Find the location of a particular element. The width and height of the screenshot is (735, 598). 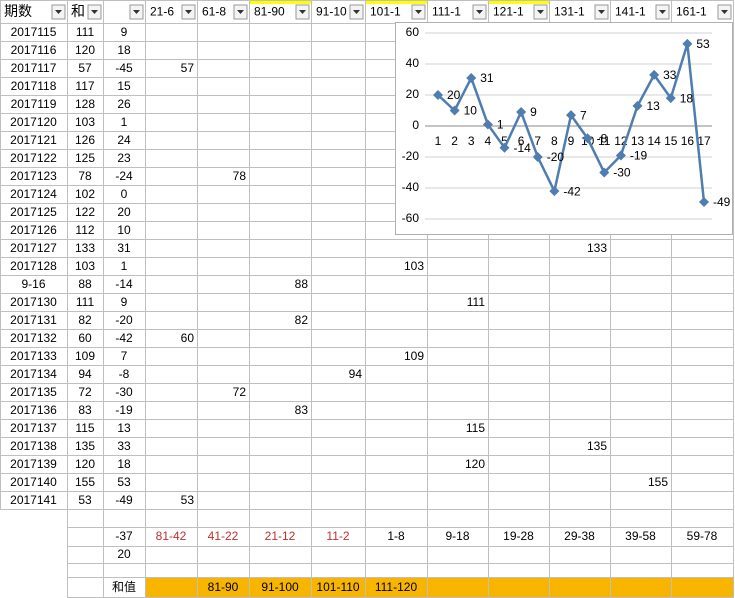

y-tick-label: -60 is located at coordinates (411, 218).